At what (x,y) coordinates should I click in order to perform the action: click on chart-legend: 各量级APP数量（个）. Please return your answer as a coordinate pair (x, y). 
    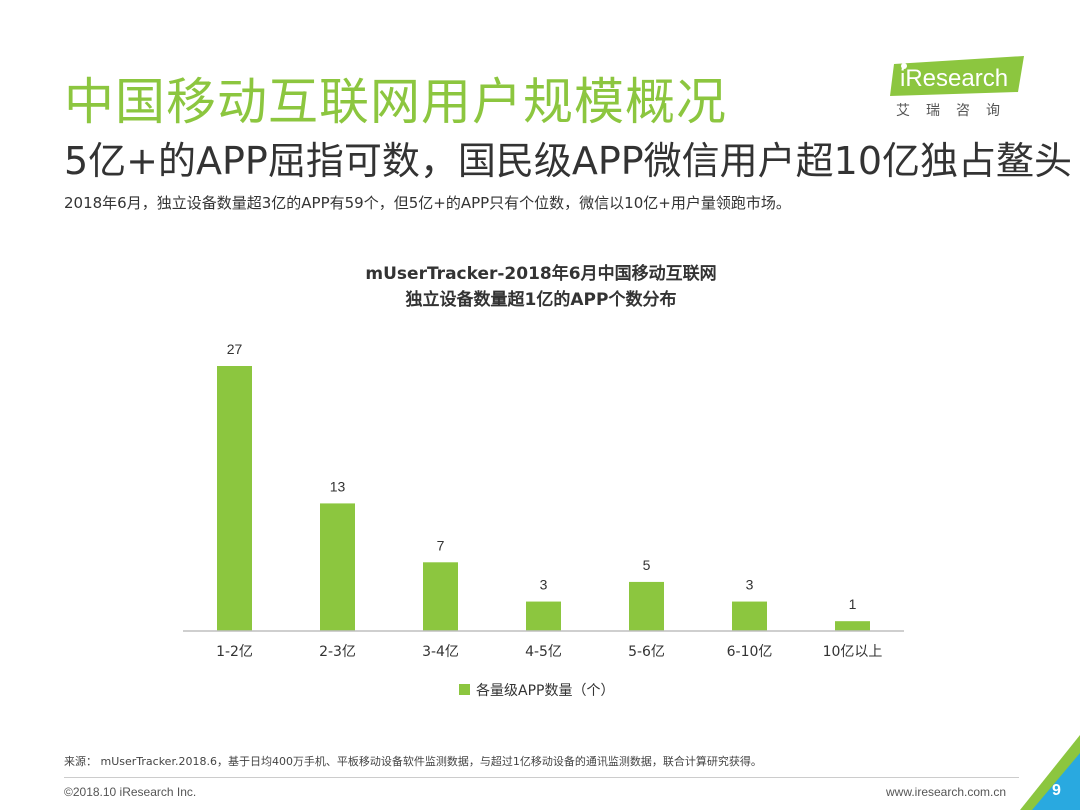
    Looking at the image, I should click on (536, 691).